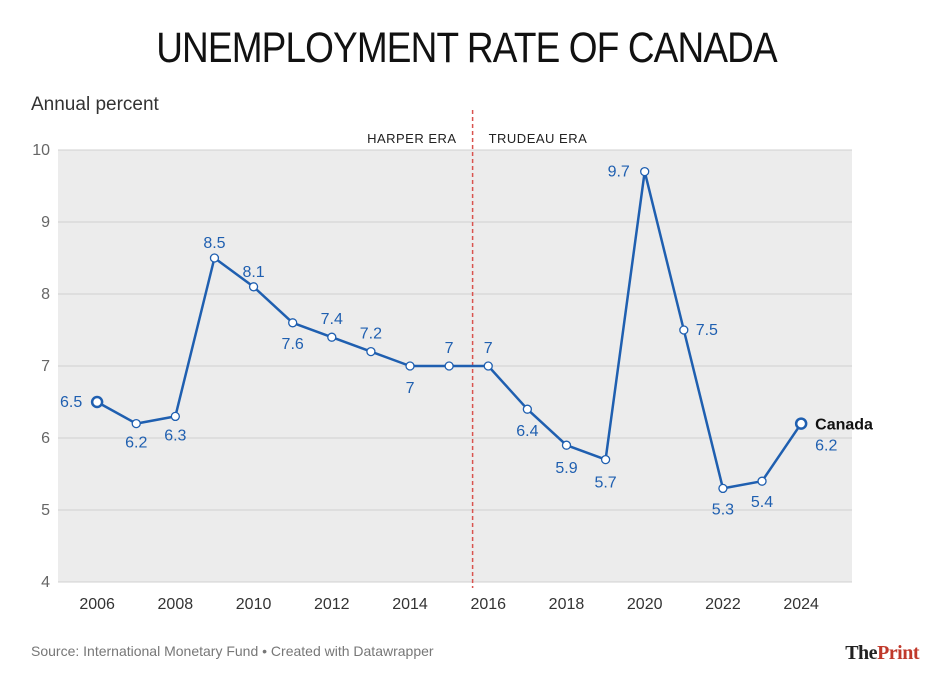 This screenshot has height=675, width=933. What do you see at coordinates (645, 604) in the screenshot?
I see `x-tick-label: 2020` at bounding box center [645, 604].